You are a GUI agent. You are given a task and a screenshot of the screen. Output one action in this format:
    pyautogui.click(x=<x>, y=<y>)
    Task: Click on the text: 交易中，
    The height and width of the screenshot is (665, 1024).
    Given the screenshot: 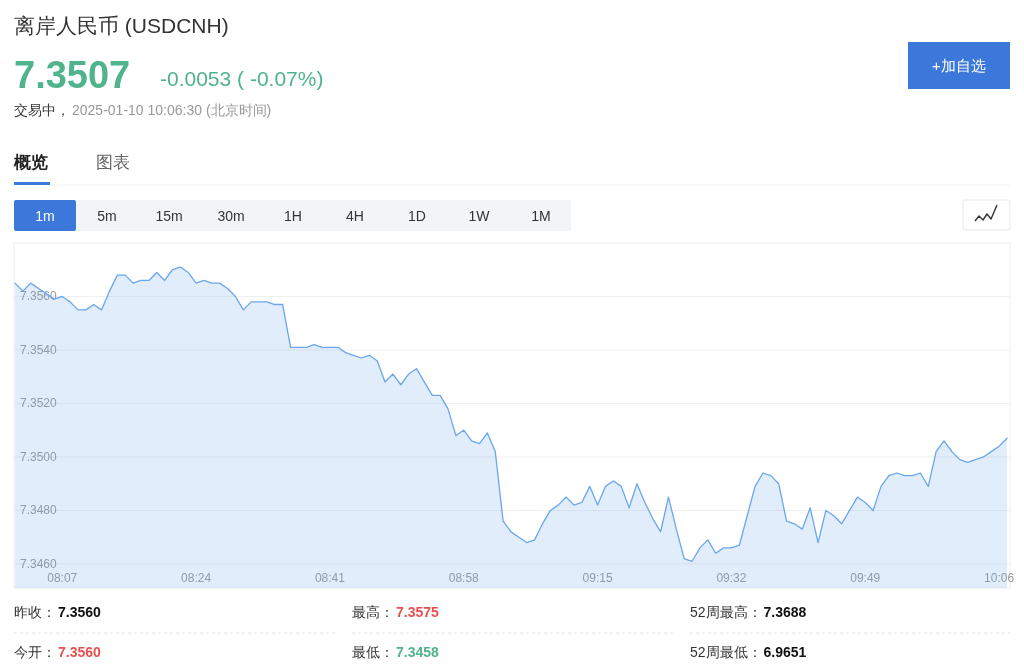 What is the action you would take?
    pyautogui.click(x=42, y=110)
    